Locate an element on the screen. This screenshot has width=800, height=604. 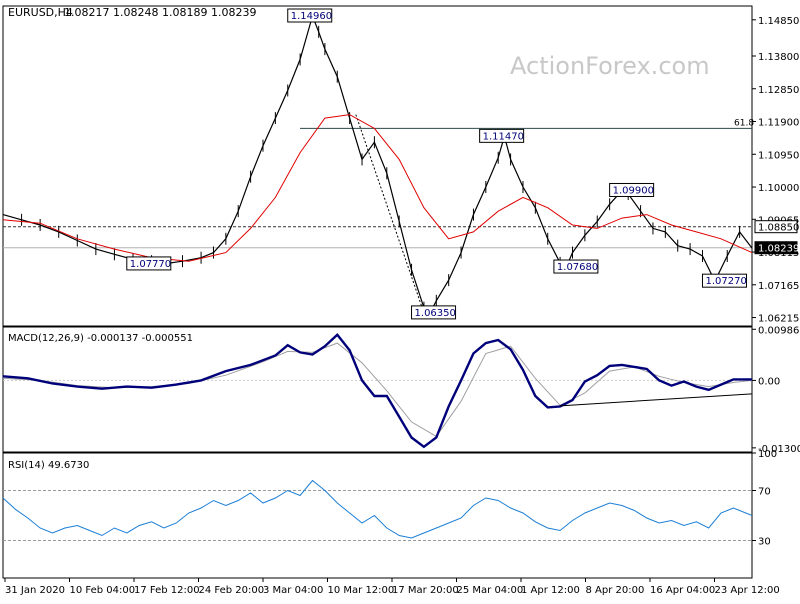
x-tick-label: 23 Apr 12:00 is located at coordinates (747, 590).